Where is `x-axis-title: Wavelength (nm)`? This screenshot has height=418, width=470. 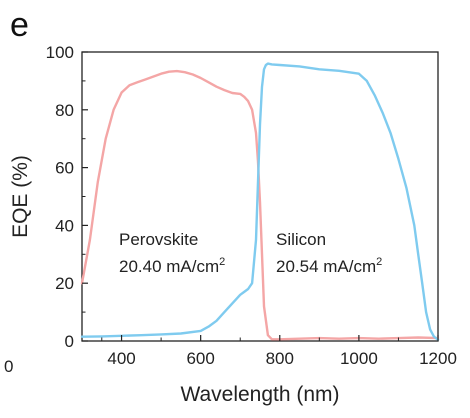 x-axis-title: Wavelength (nm) is located at coordinates (259, 394).